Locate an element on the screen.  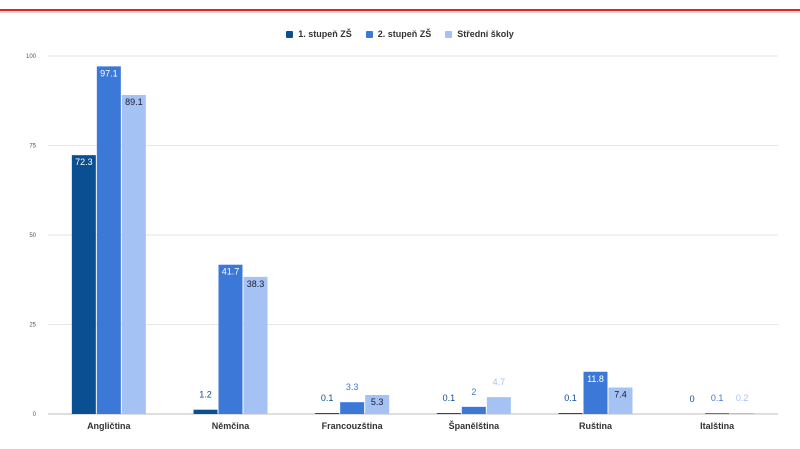
data-label-1-5: 0.1 is located at coordinates (570, 398).